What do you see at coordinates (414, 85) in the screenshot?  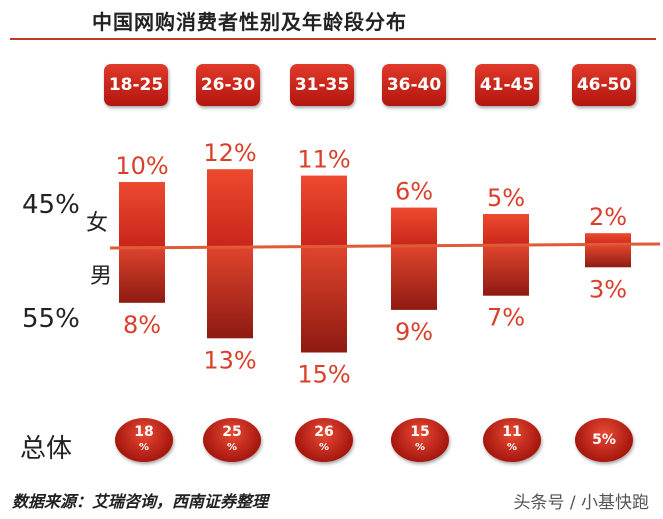 I see `age-group-36-40: 36-40` at bounding box center [414, 85].